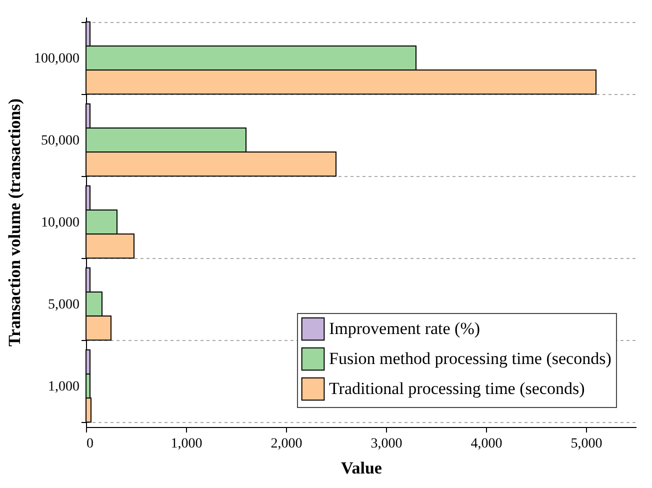 The image size is (652, 488). Describe the element at coordinates (60, 141) in the screenshot. I see `y-tick-label: 50,000` at that location.